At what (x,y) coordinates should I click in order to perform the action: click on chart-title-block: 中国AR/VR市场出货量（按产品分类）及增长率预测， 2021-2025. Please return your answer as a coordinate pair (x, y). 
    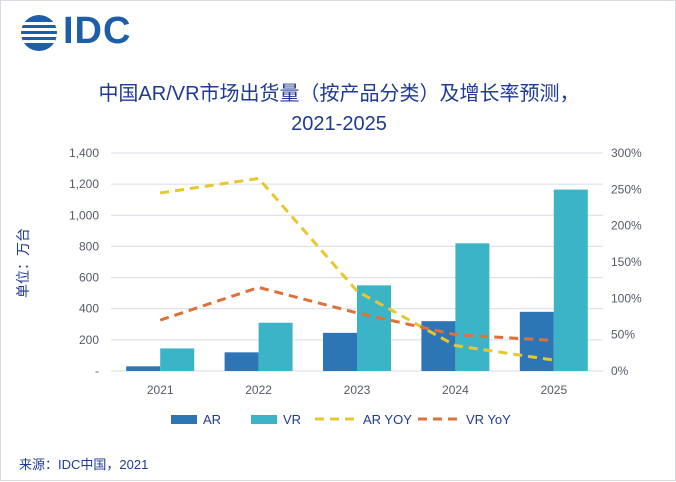
    Looking at the image, I should click on (338, 109).